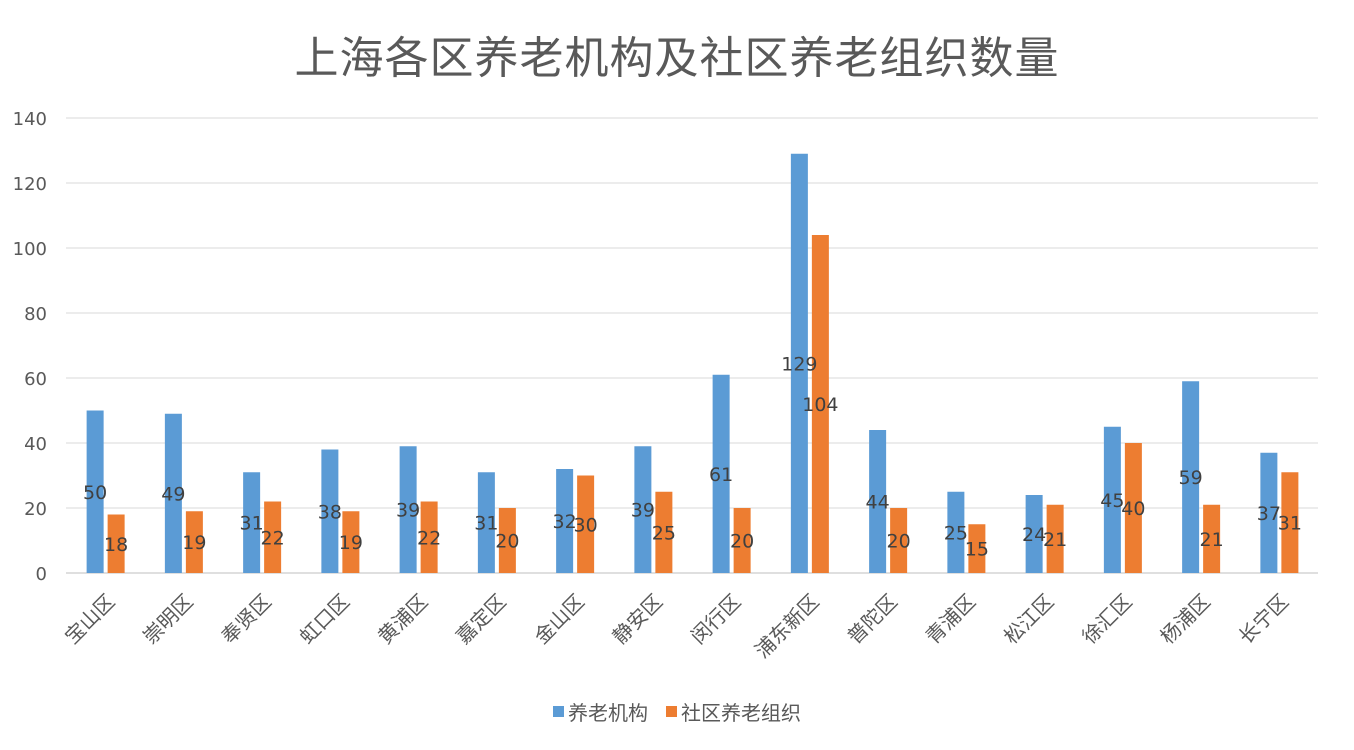 Image resolution: width=1354 pixels, height=750 pixels. I want to click on data-label: 24, so click(1034, 535).